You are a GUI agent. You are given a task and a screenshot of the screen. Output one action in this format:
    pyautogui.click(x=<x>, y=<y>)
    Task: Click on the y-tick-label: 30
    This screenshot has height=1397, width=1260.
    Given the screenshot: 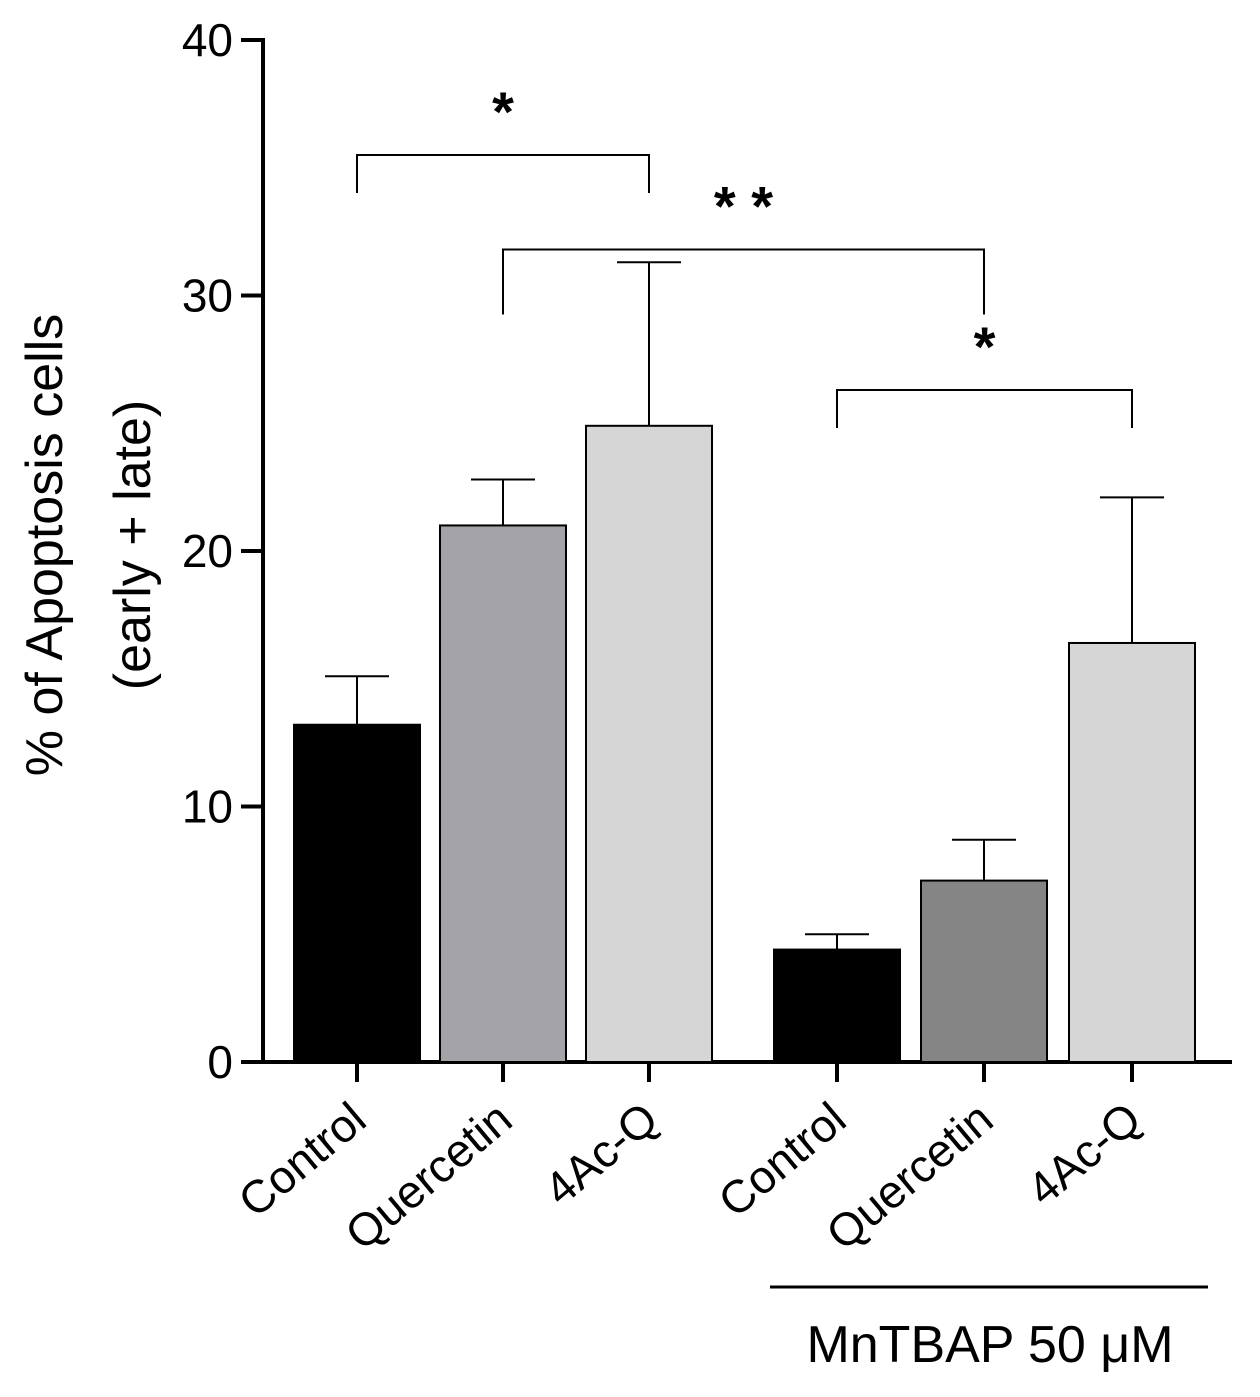 What is the action you would take?
    pyautogui.click(x=207, y=296)
    